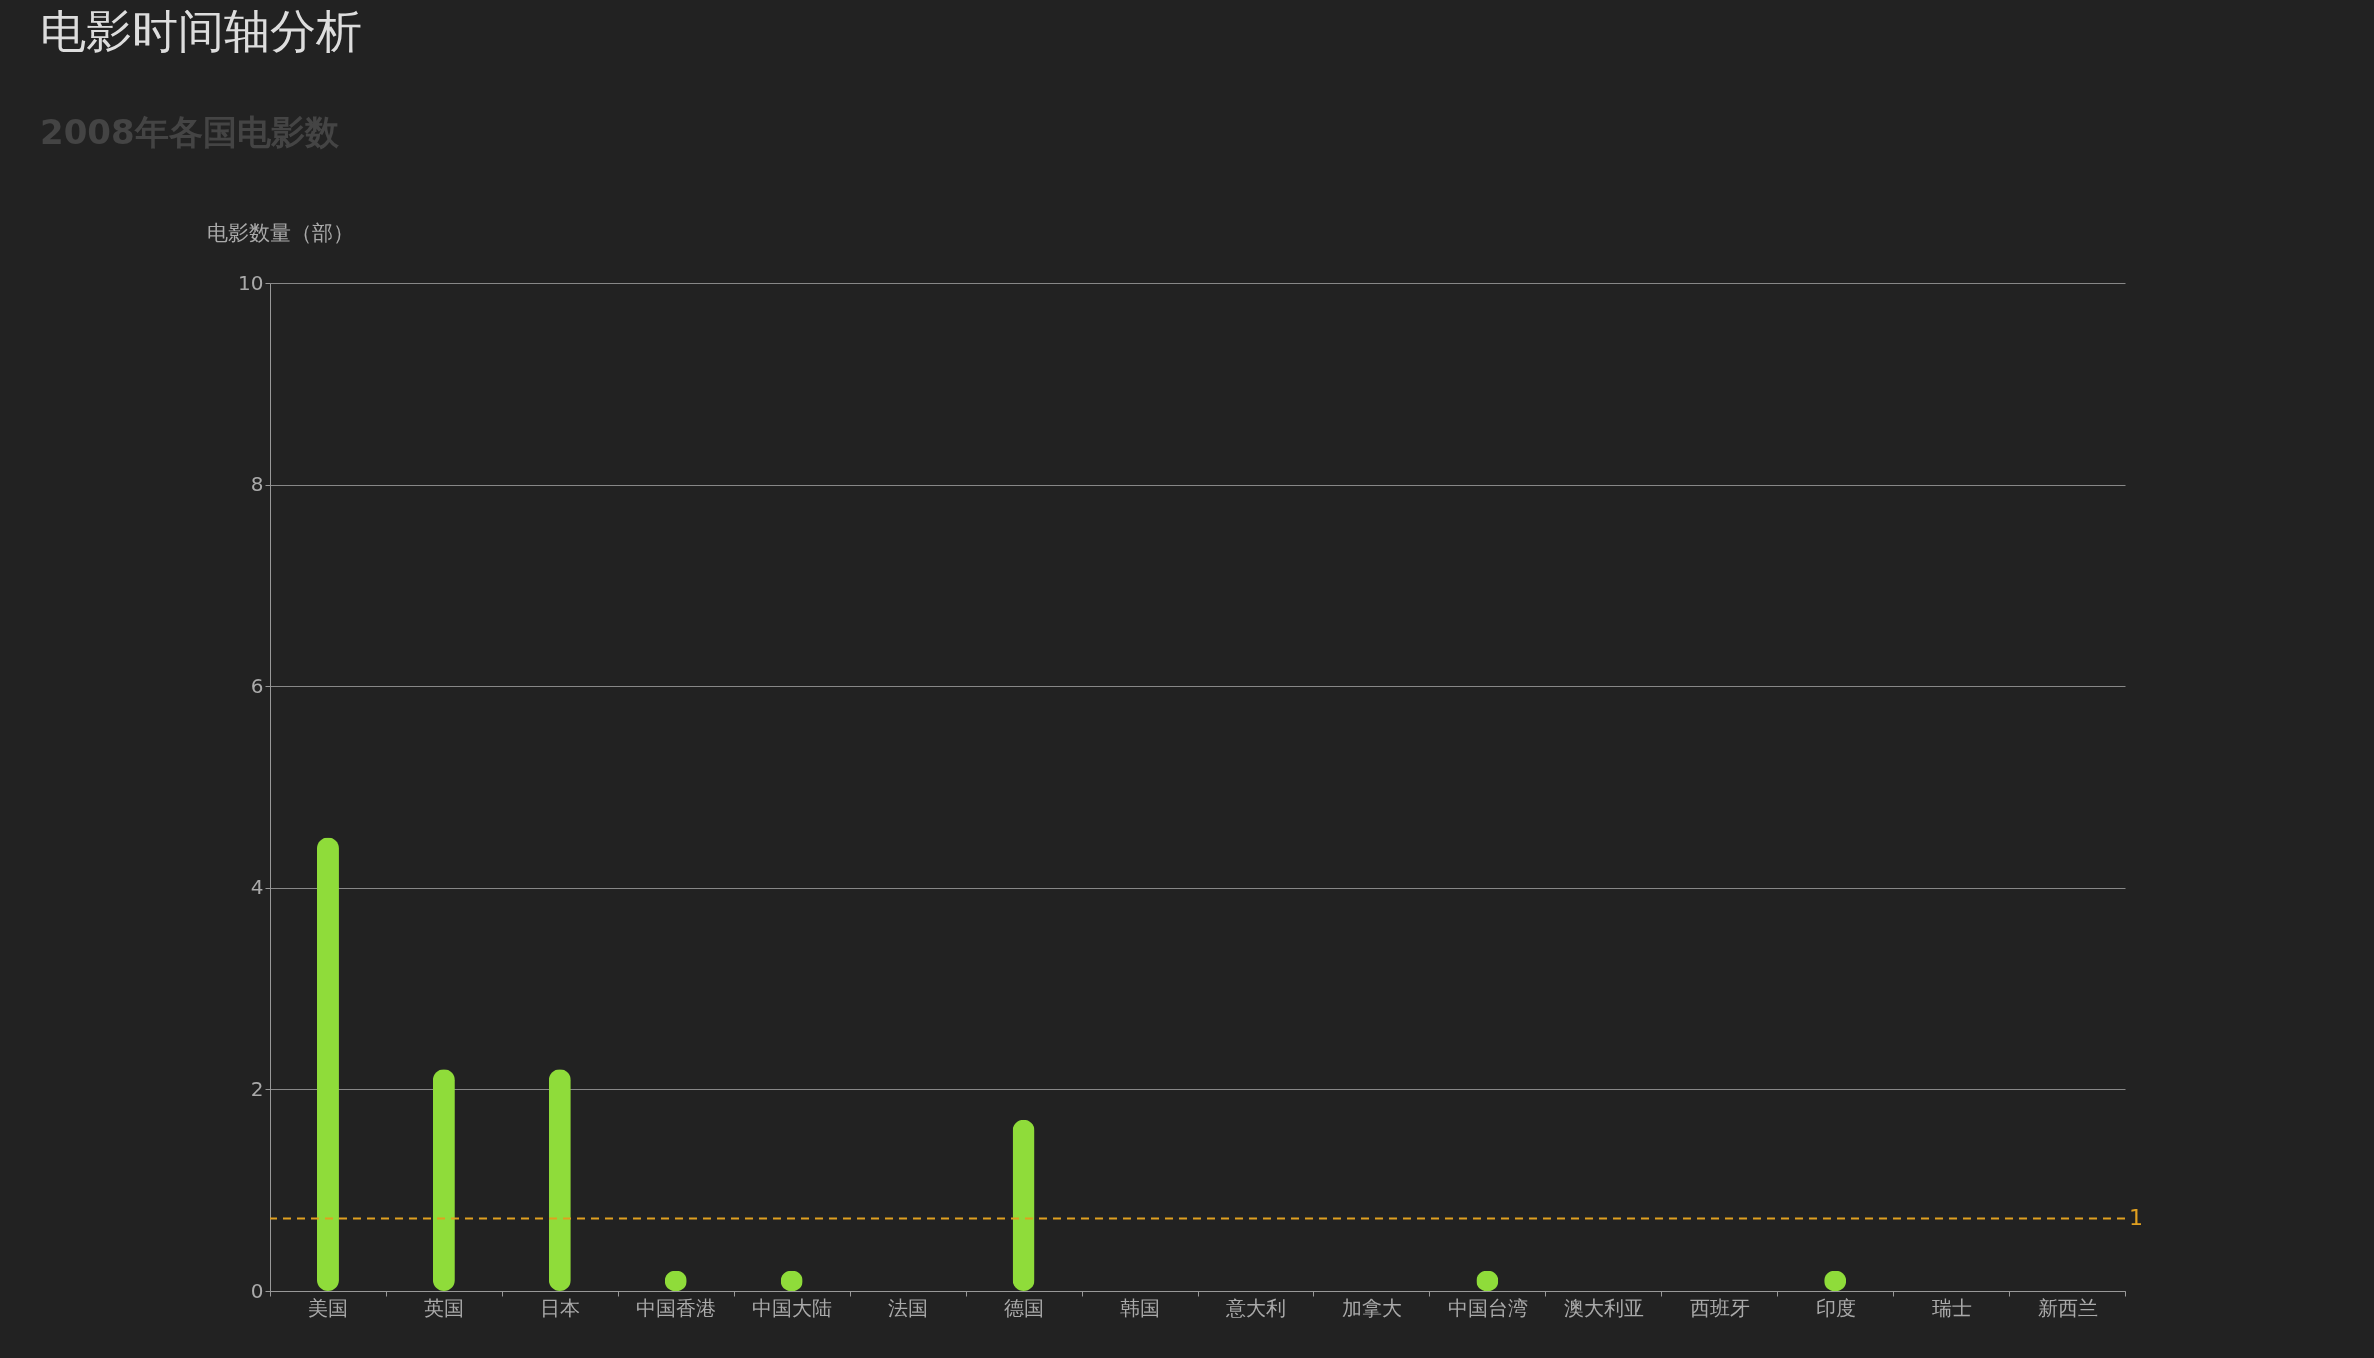  I want to click on y-tick-label: 10, so click(251, 282).